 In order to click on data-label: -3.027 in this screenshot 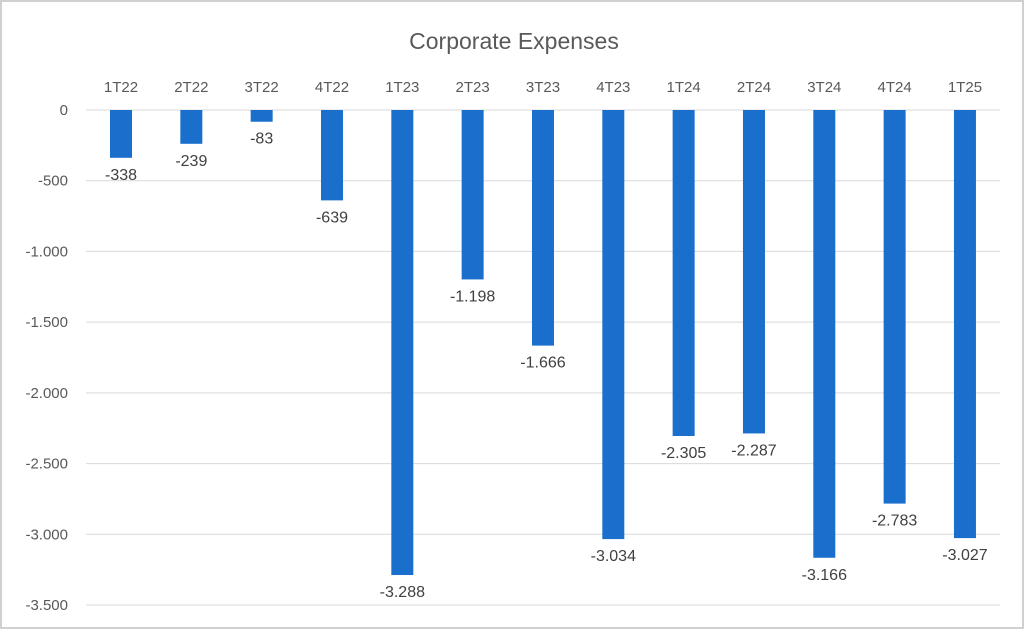, I will do `click(964, 555)`.